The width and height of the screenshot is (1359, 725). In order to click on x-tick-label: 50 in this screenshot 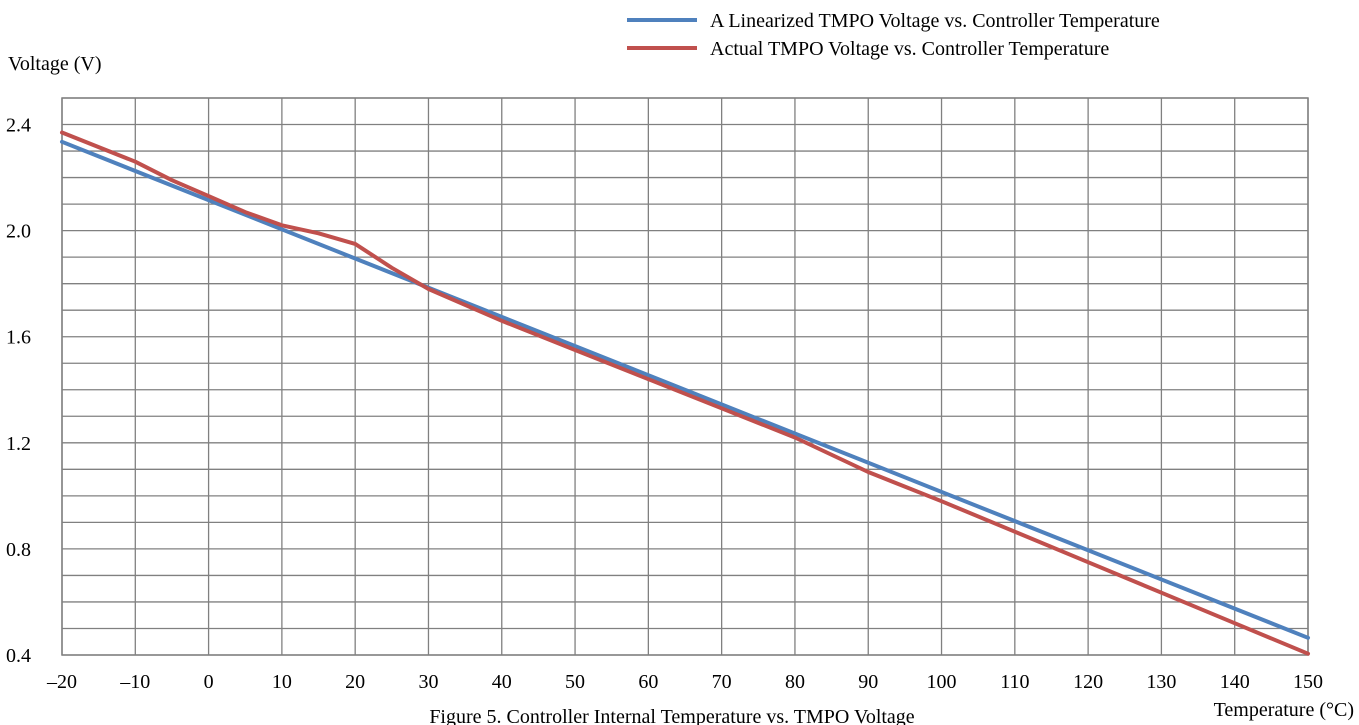, I will do `click(575, 682)`.